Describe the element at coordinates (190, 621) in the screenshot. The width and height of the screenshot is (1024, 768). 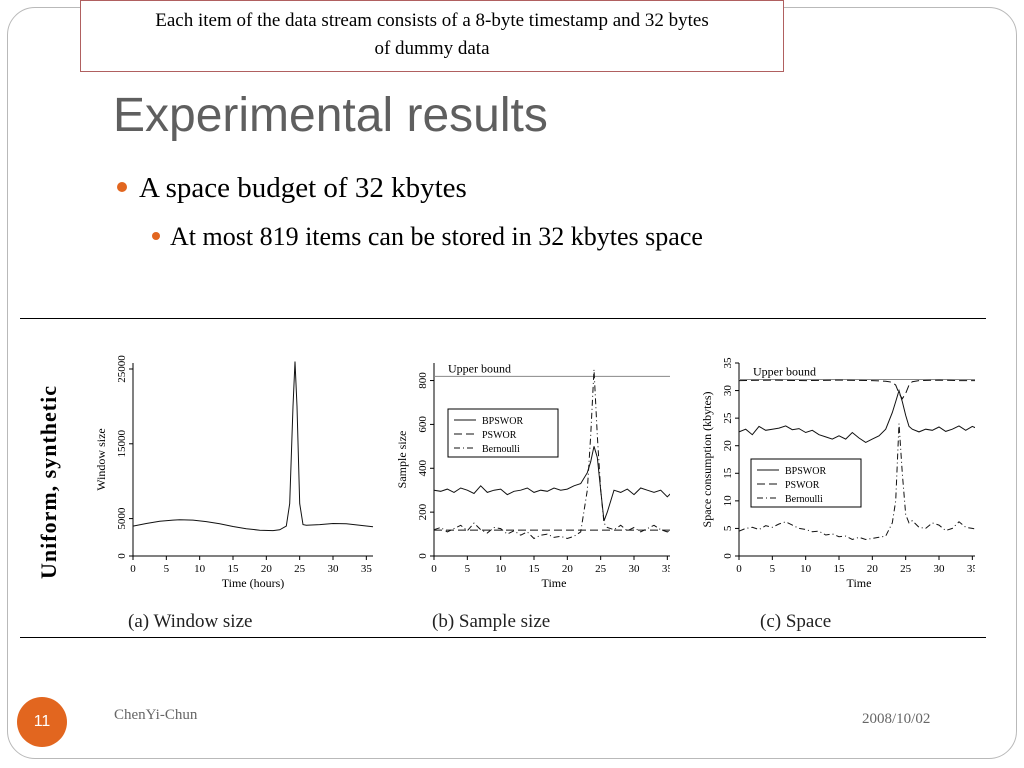
I see `caption-window-size: (a) Window size` at that location.